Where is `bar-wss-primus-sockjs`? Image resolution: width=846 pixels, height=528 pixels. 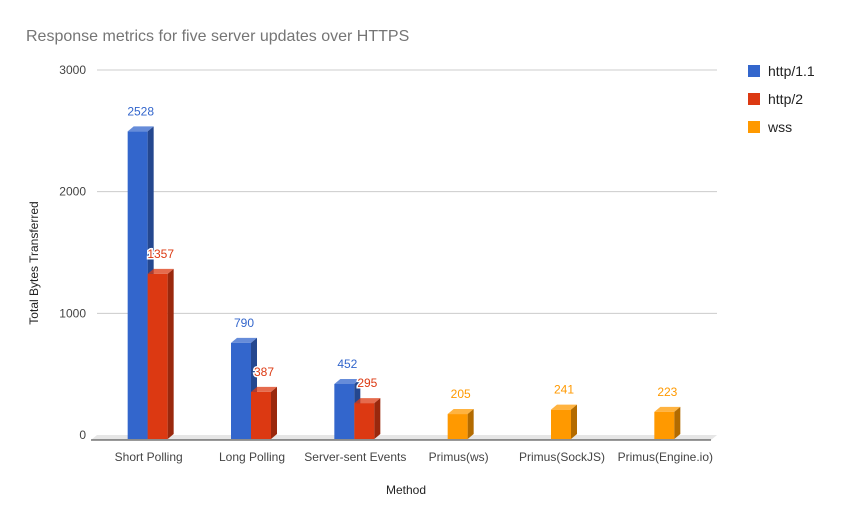
bar-wss-primus-sockjs is located at coordinates (564, 421).